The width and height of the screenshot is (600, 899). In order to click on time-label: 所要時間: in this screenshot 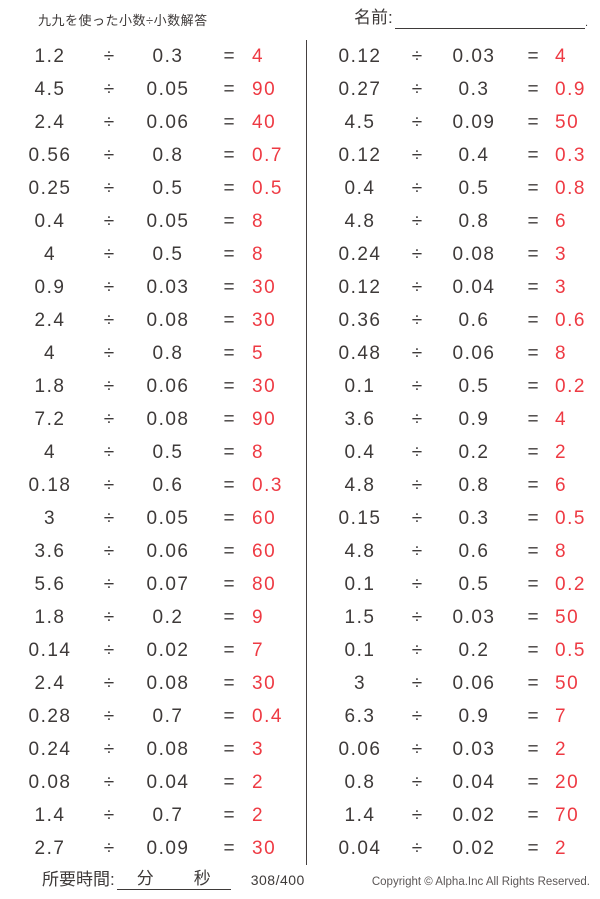, I will do `click(78, 879)`.